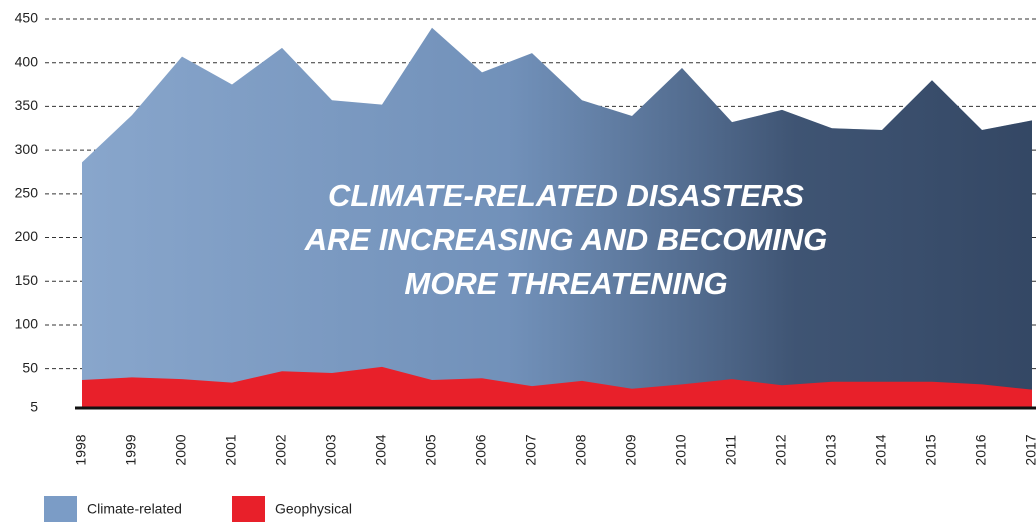  I want to click on chart-title: CLIMATE-RELATED DISASTERS, so click(566, 195).